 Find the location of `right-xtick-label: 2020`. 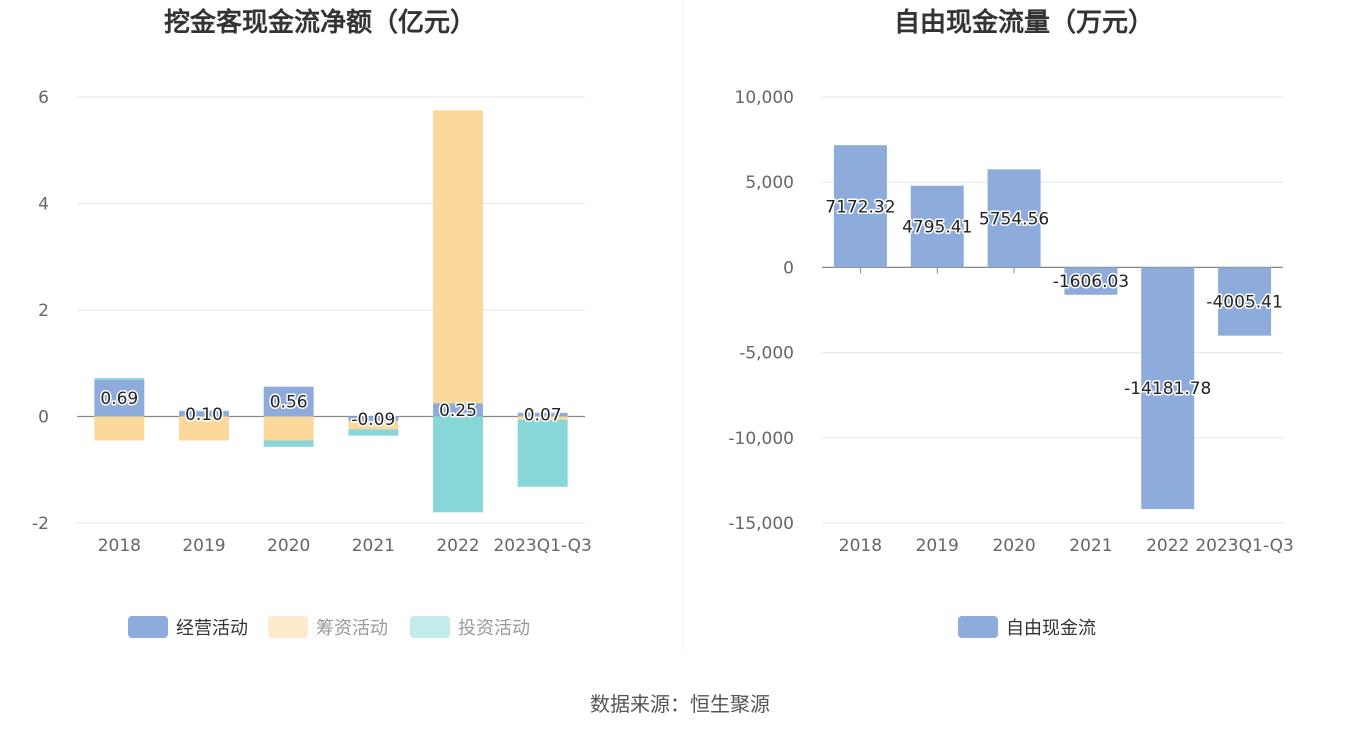

right-xtick-label: 2020 is located at coordinates (1013, 546).